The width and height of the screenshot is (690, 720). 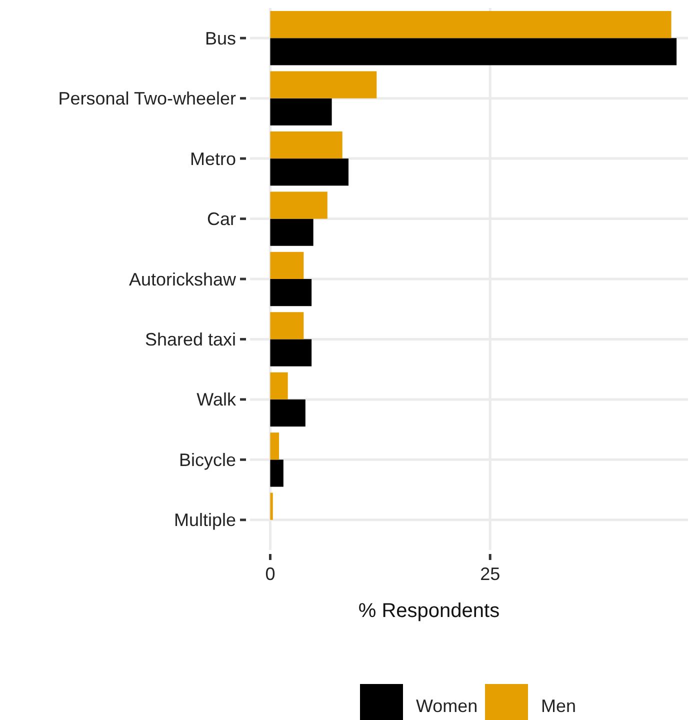 What do you see at coordinates (429, 611) in the screenshot?
I see `x-axis-title: % Respondents` at bounding box center [429, 611].